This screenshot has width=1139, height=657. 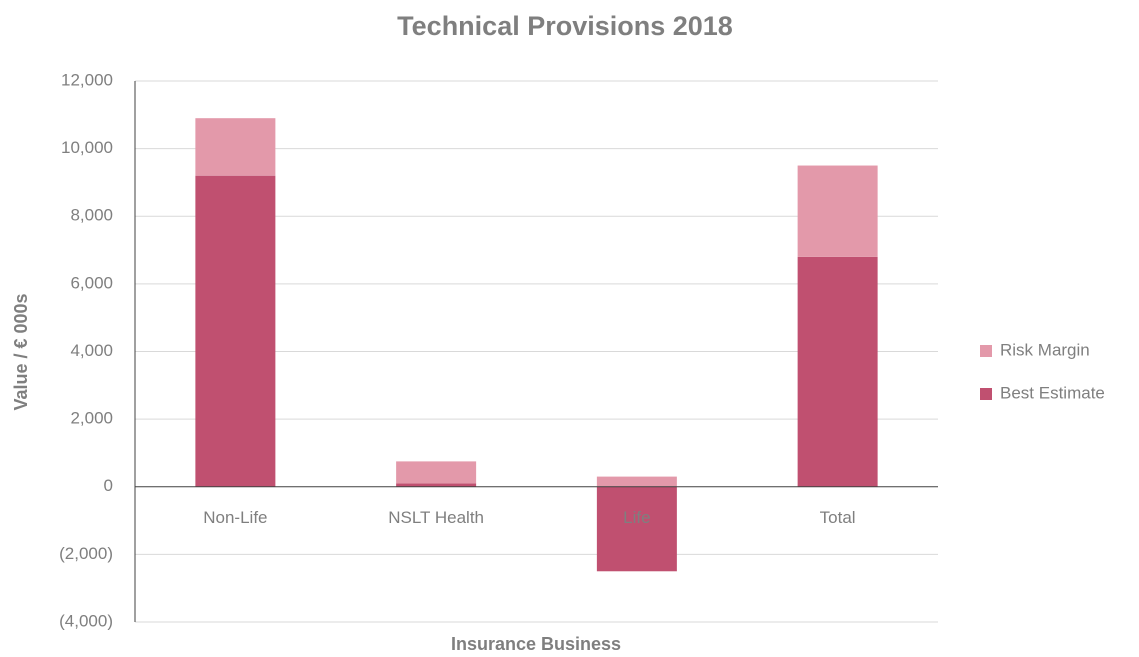 I want to click on x-axis-label: Insurance Business, so click(x=536, y=644).